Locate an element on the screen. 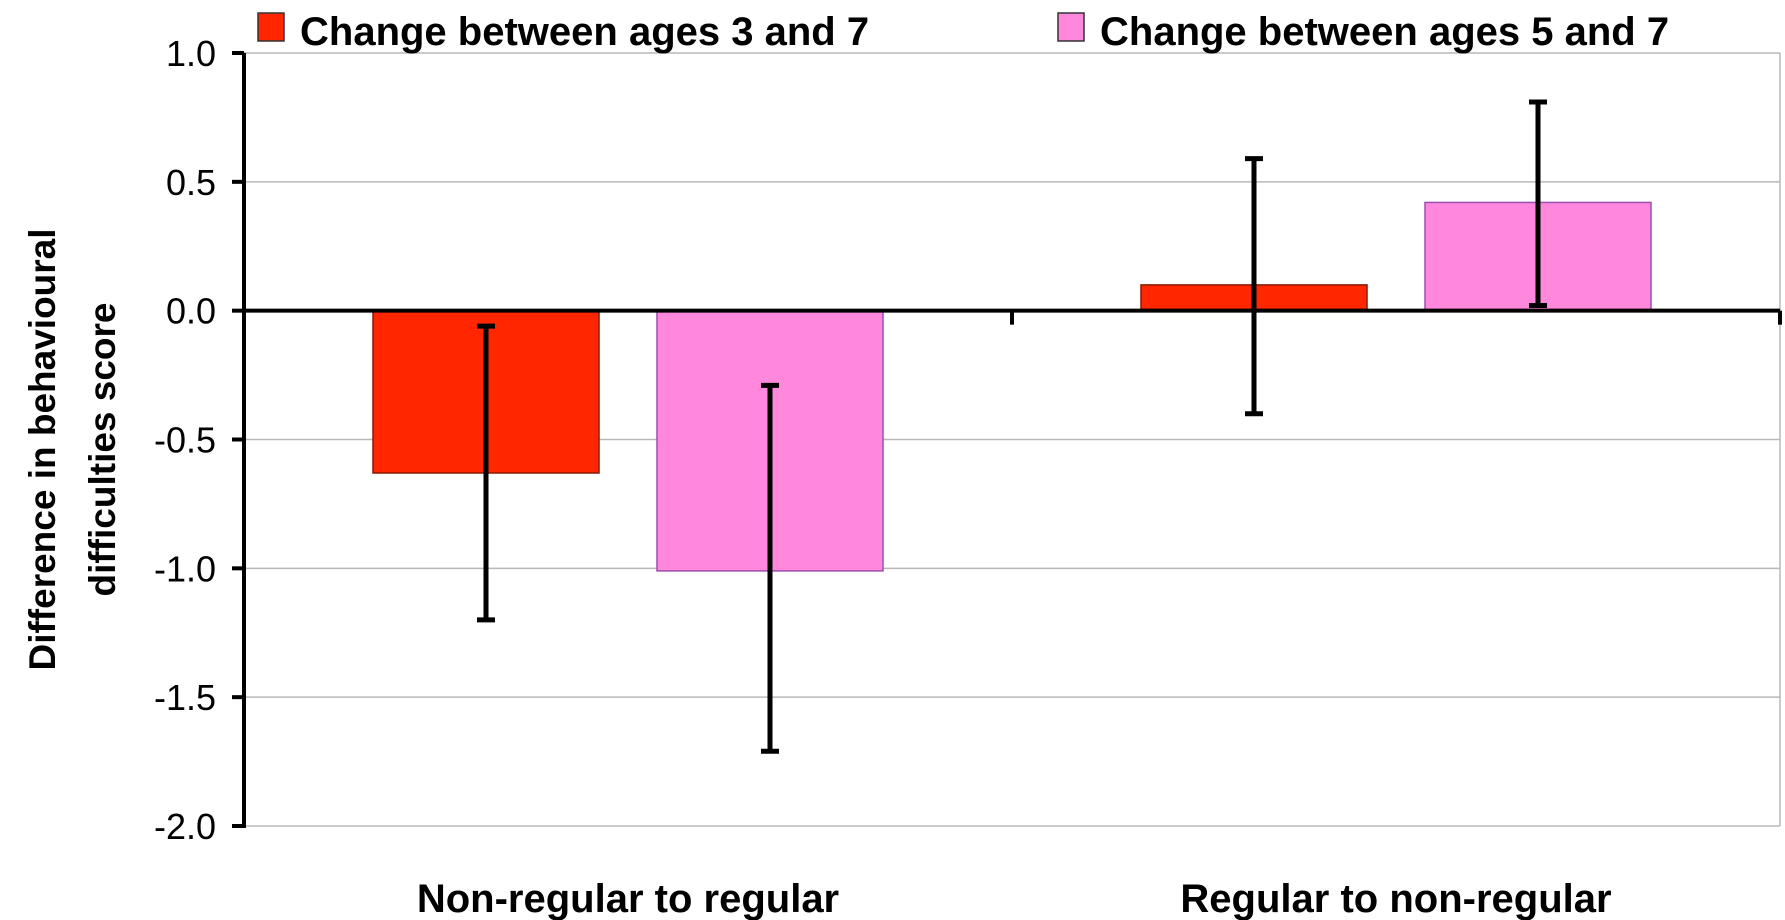 The height and width of the screenshot is (920, 1785). y-tick-labels: 1.0 0.5 0.0 -0.5 -1.0 -1.5 -2.0 is located at coordinates (185, 440).